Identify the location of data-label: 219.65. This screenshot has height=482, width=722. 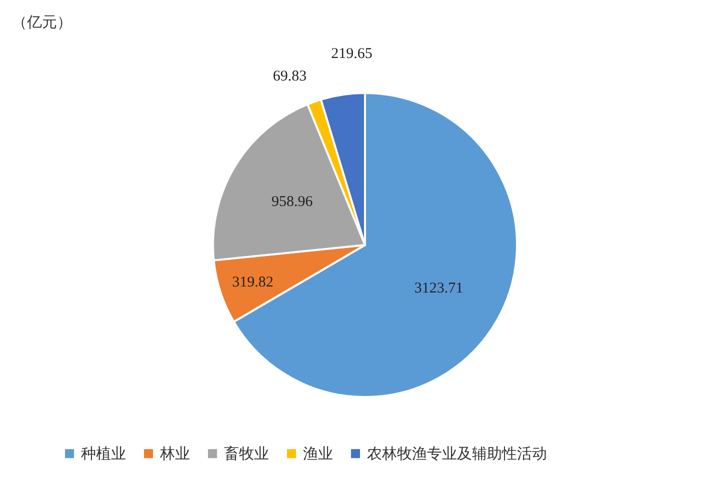
(351, 54).